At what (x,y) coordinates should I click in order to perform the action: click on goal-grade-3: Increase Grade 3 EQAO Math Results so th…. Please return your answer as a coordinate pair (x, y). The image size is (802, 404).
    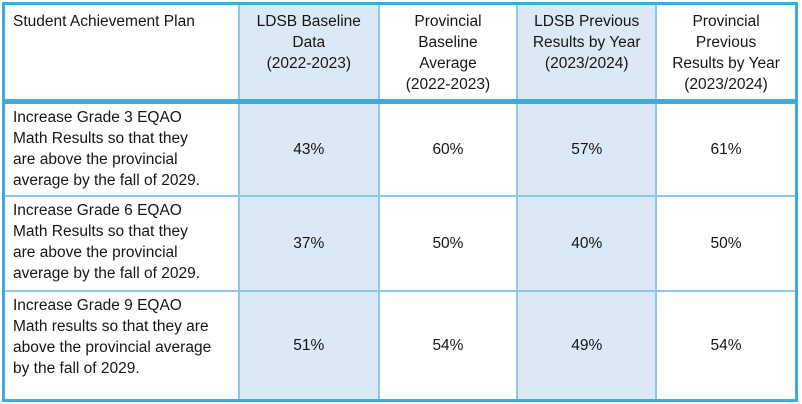
    Looking at the image, I should click on (121, 148).